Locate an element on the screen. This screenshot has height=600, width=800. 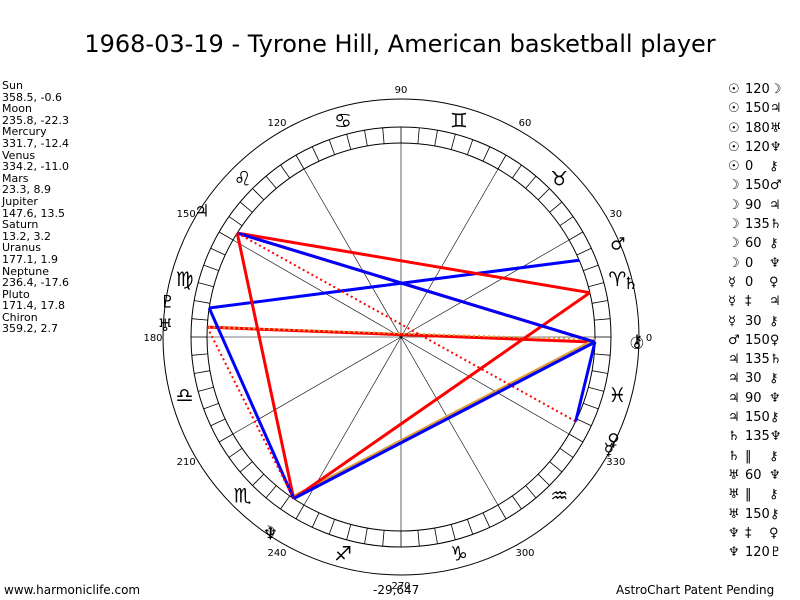
planet-glyph-neptune: ♆ is located at coordinates (270, 535).